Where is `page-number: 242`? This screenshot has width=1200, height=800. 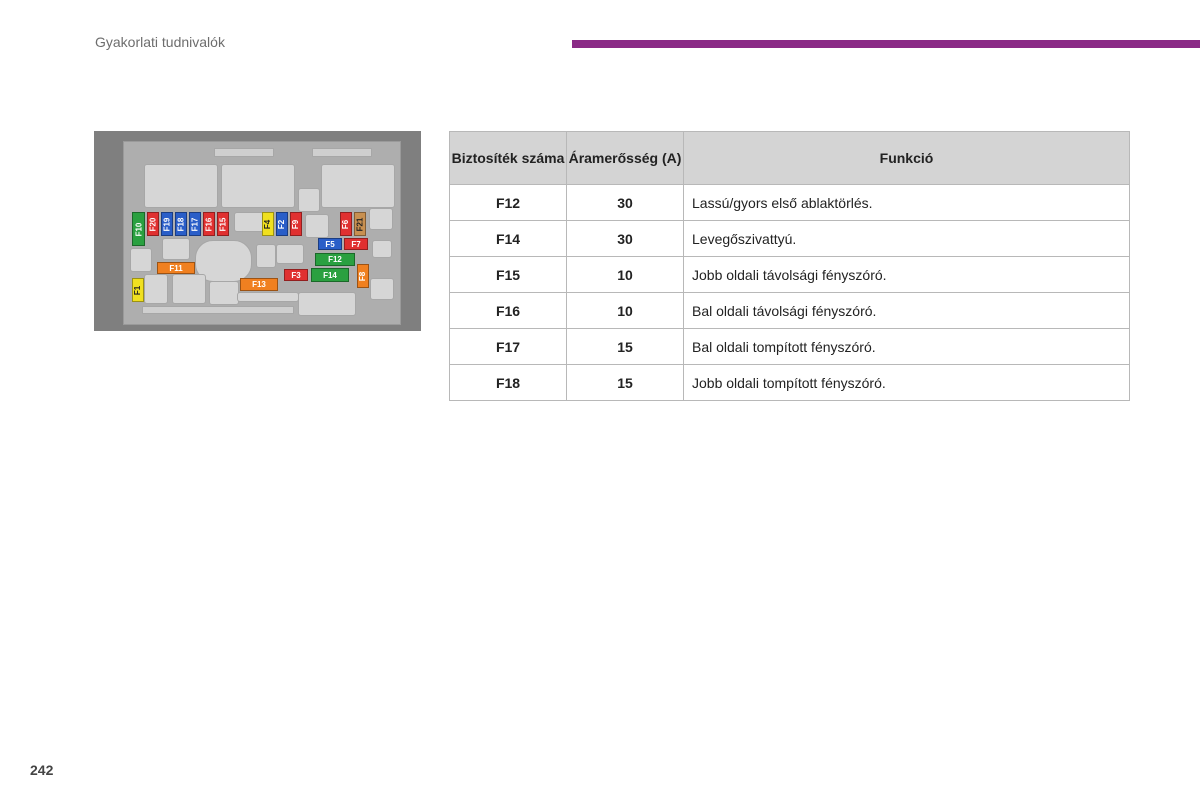 page-number: 242 is located at coordinates (42, 770).